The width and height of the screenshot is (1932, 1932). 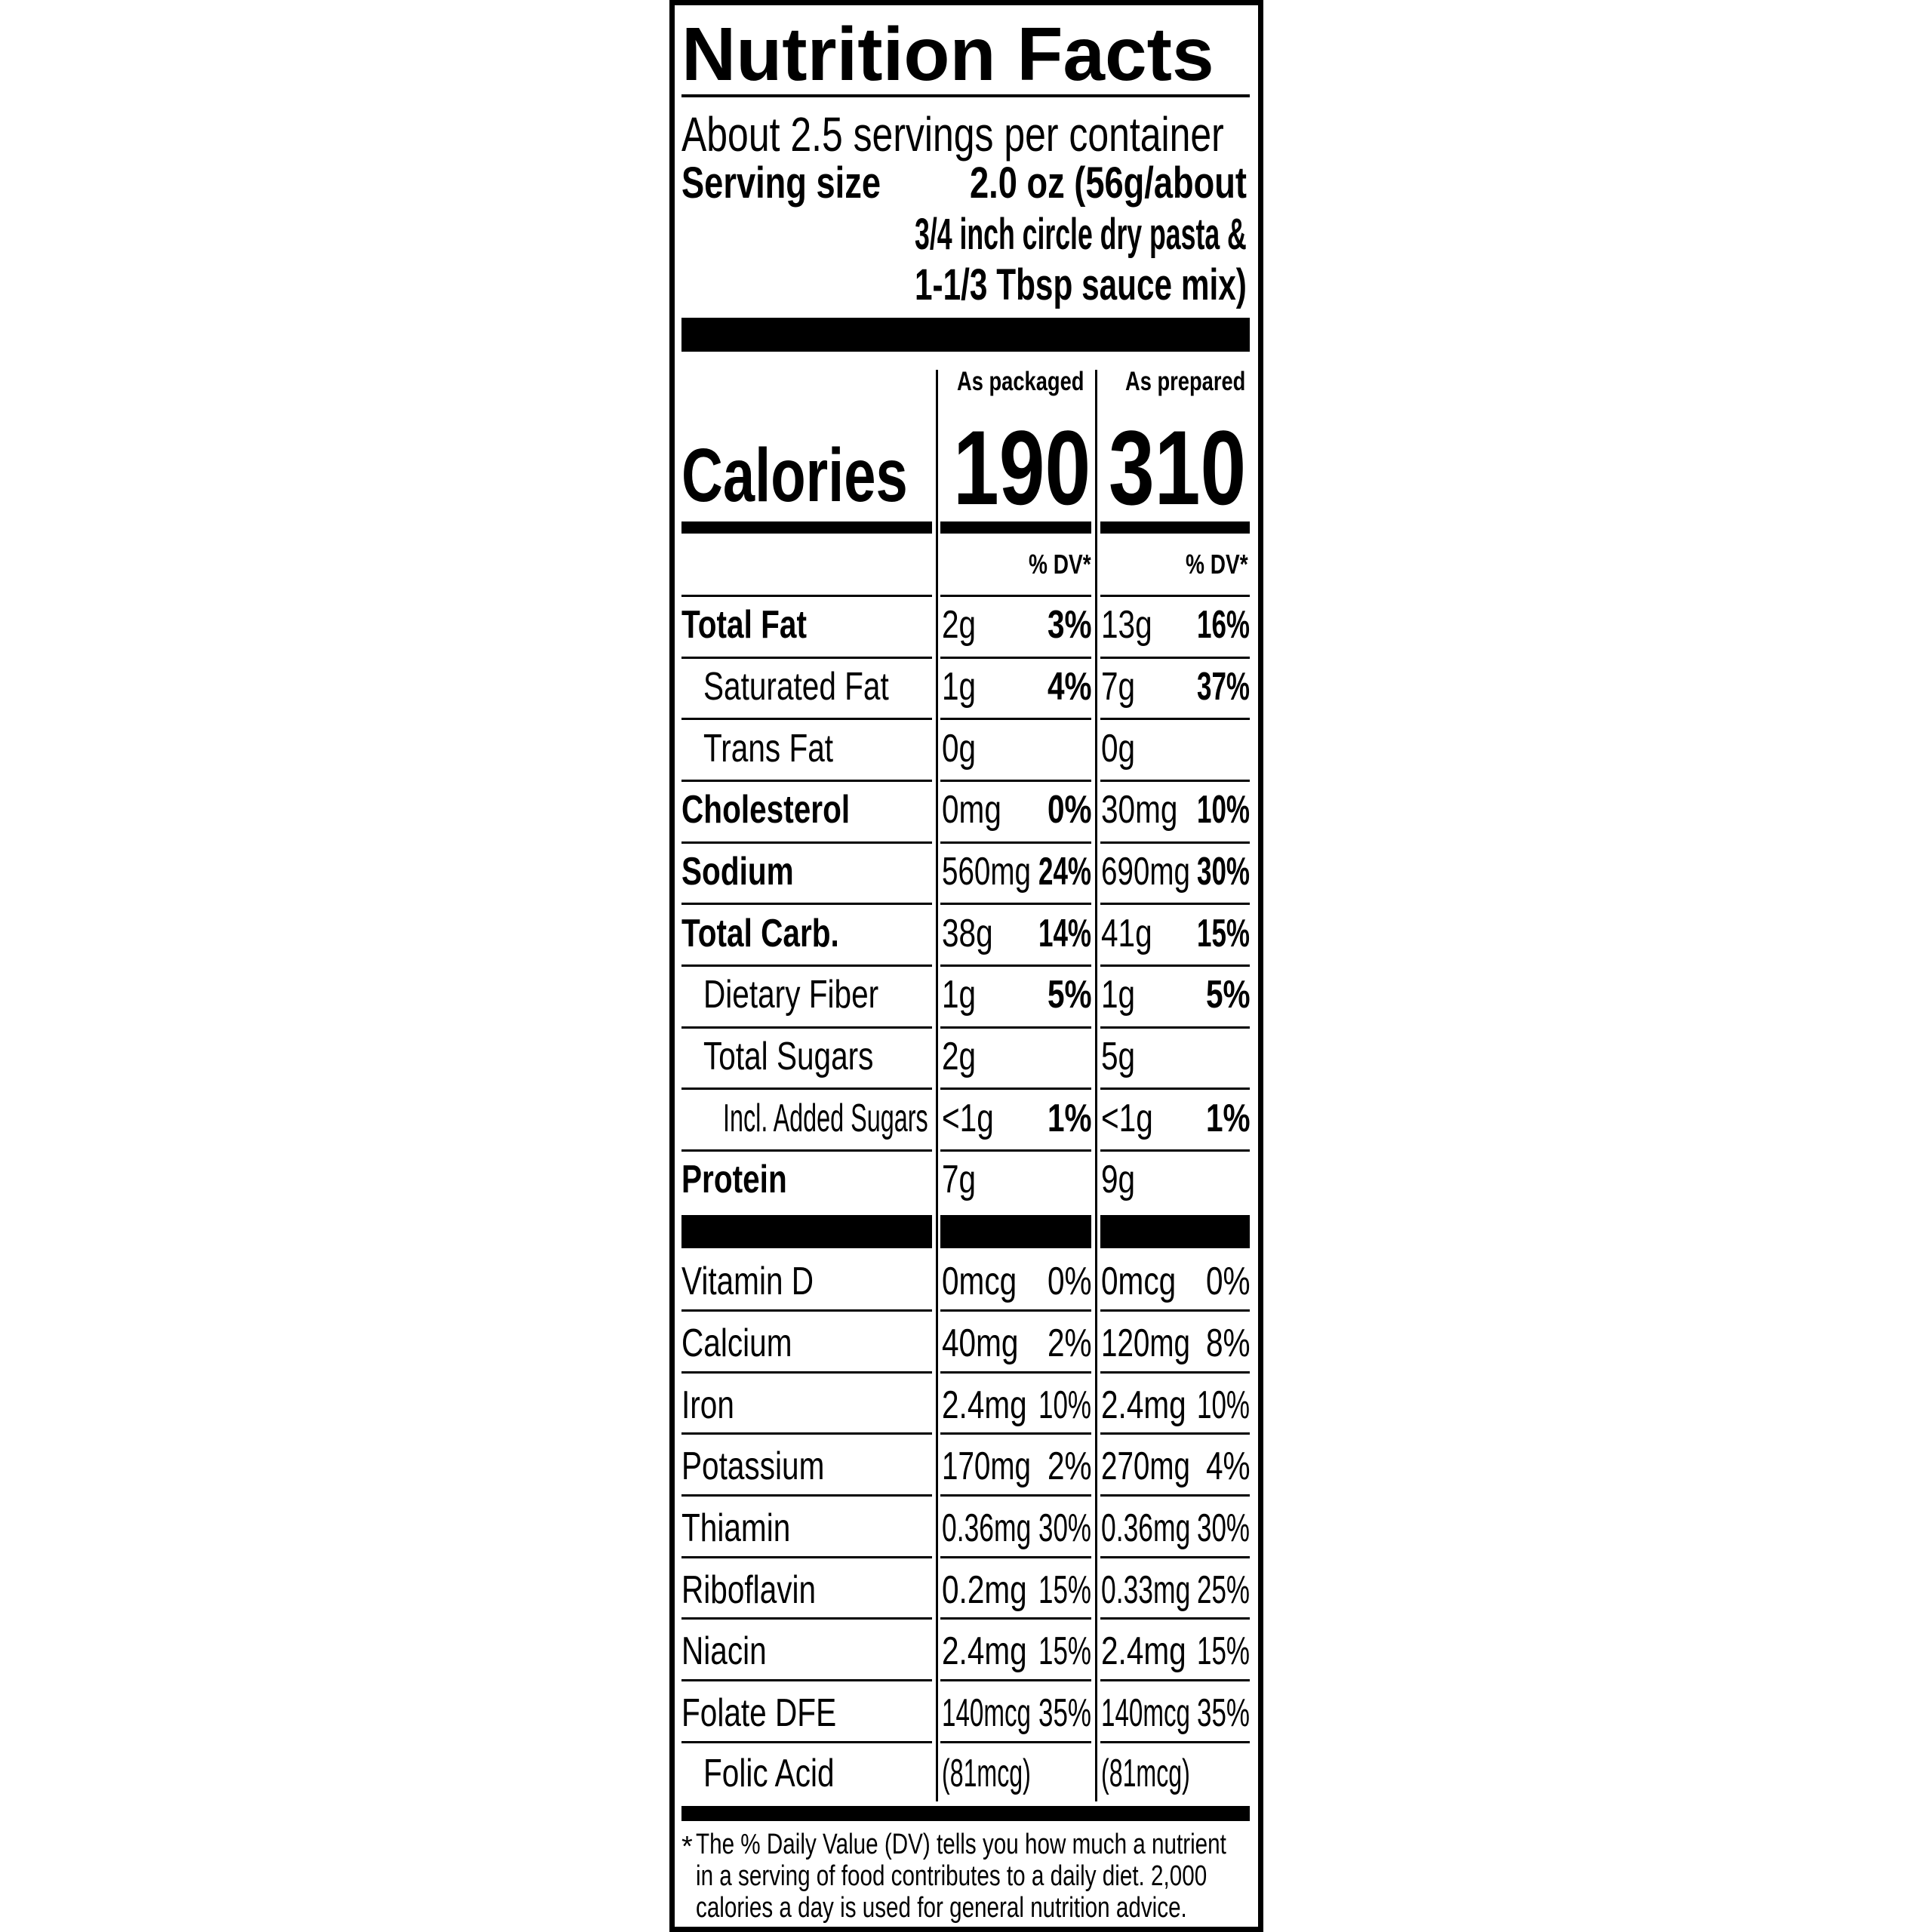 I want to click on serving-size-line-text: 3/4 inch circle dry pasta &, so click(x=1081, y=234).